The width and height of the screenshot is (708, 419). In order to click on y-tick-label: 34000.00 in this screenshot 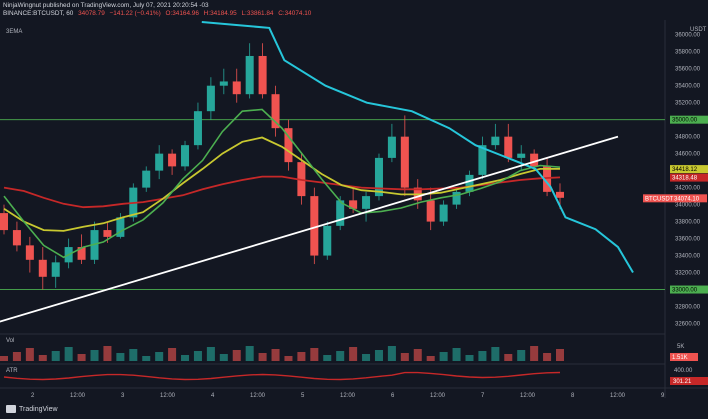, I will do `click(688, 206)`.